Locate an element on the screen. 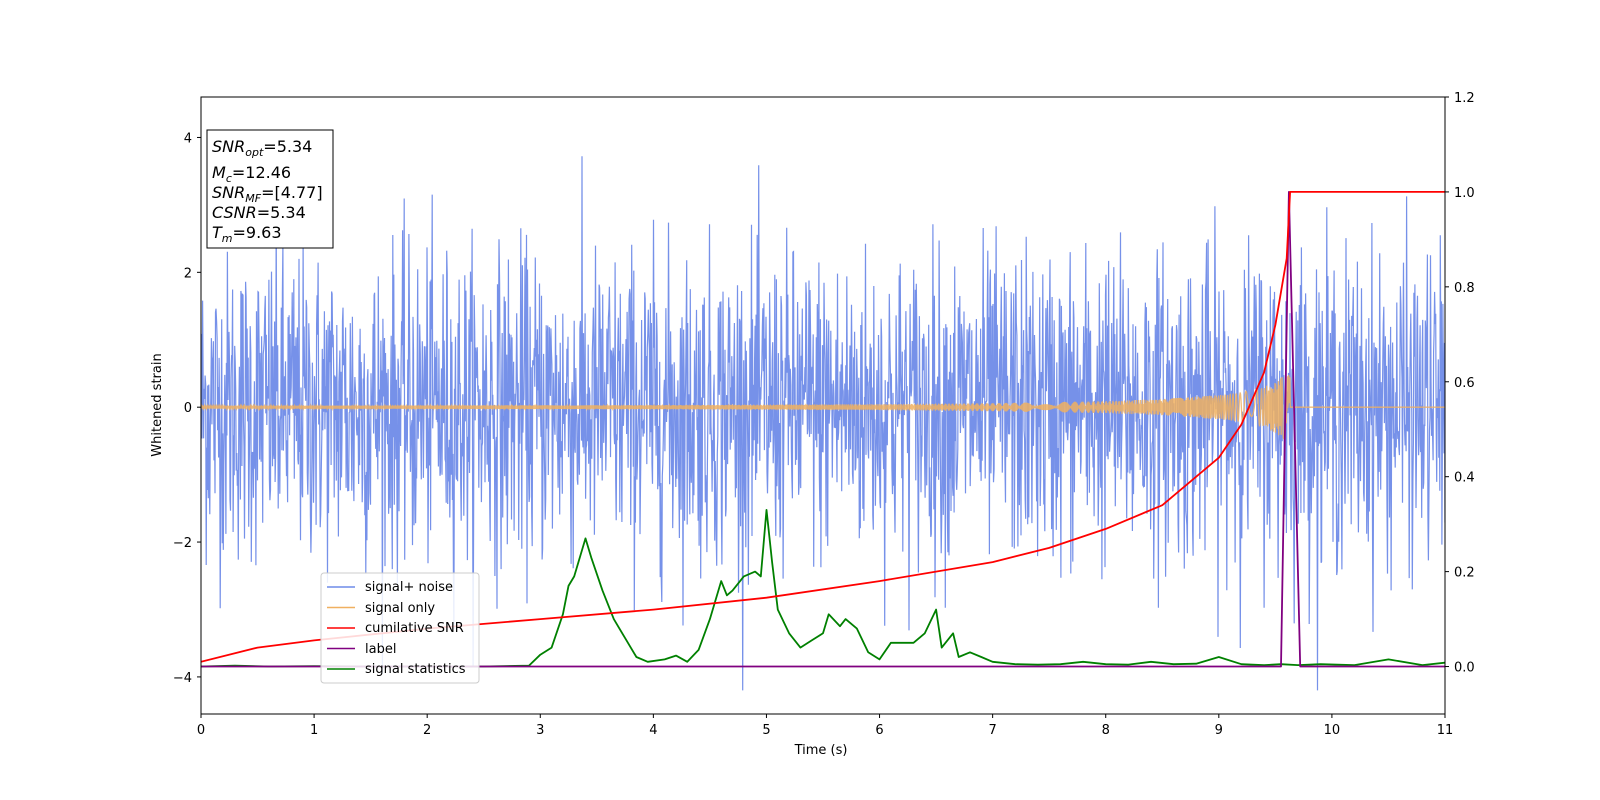  info-csnr: CSNR=5.34 is located at coordinates (259, 212).